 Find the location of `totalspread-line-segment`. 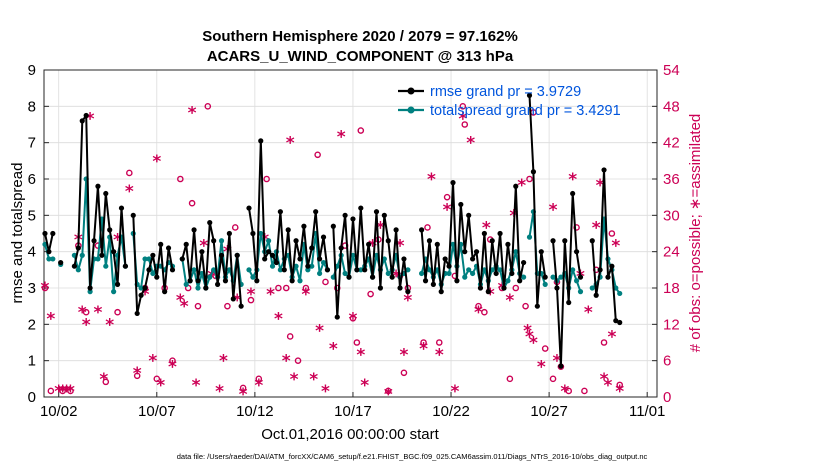

totalspread-line-segment is located at coordinates (100, 235).